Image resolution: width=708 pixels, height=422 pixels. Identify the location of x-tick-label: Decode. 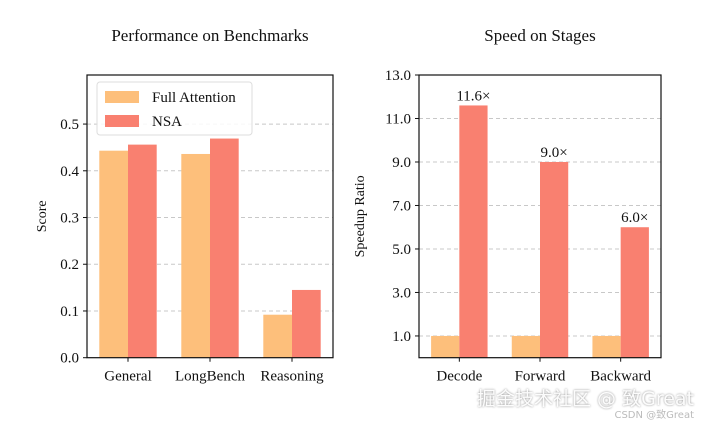
(459, 377).